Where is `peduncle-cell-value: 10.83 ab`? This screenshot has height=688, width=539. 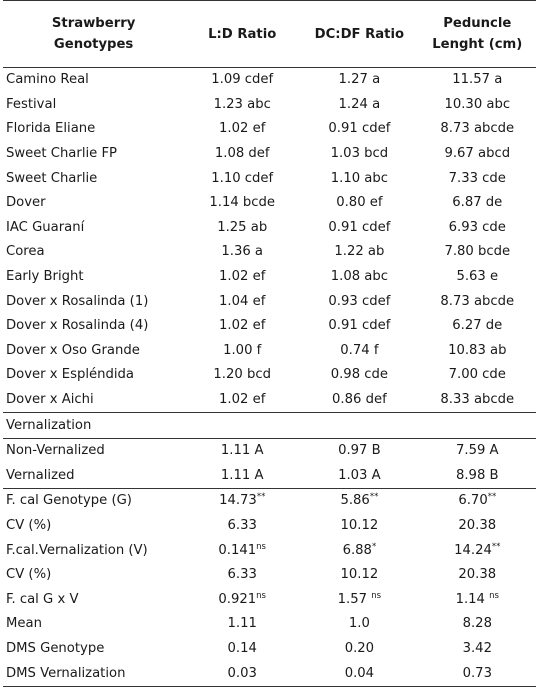 peduncle-cell-value: 10.83 ab is located at coordinates (477, 350).